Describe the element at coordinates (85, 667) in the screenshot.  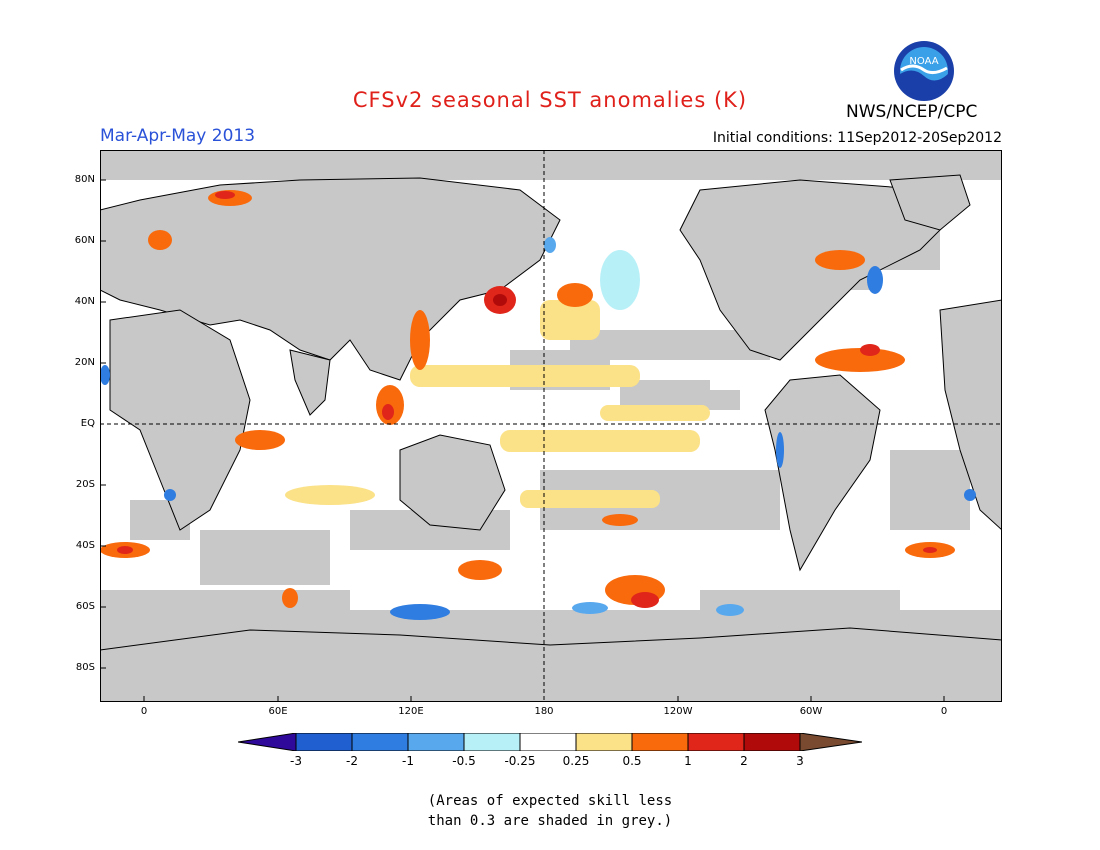
I see `lat-label: 80S` at that location.